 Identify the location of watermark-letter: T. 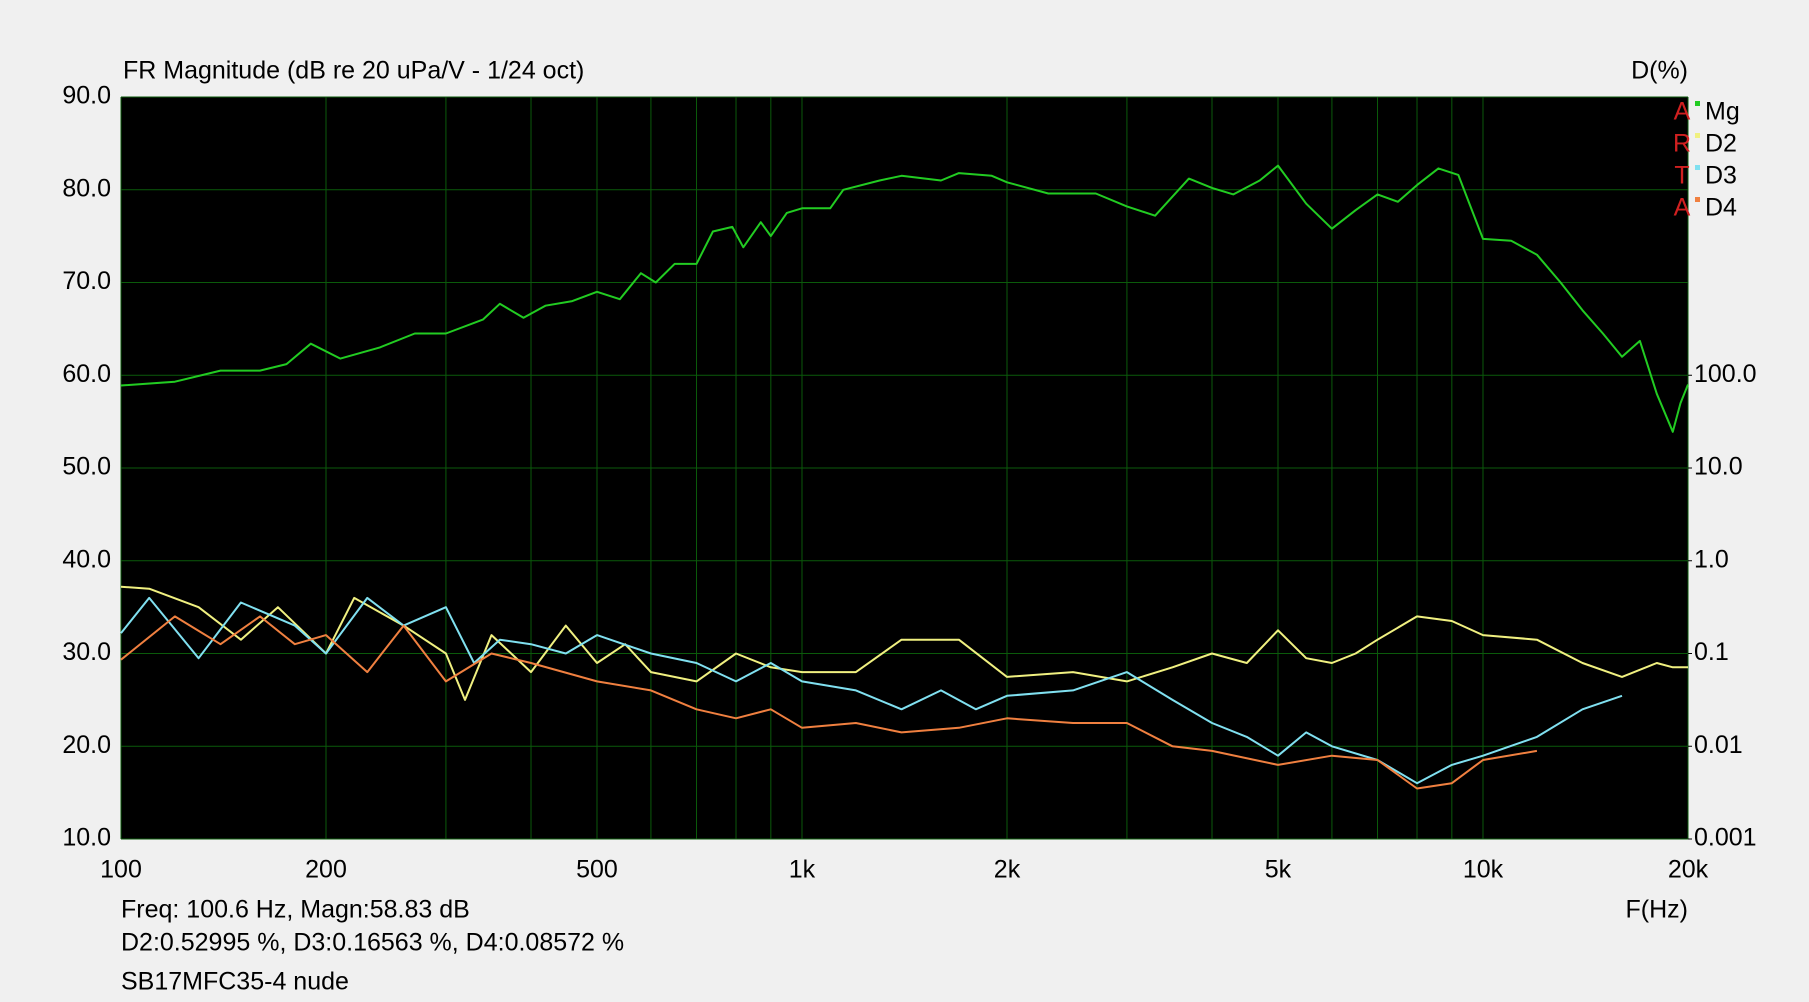
(1681, 176).